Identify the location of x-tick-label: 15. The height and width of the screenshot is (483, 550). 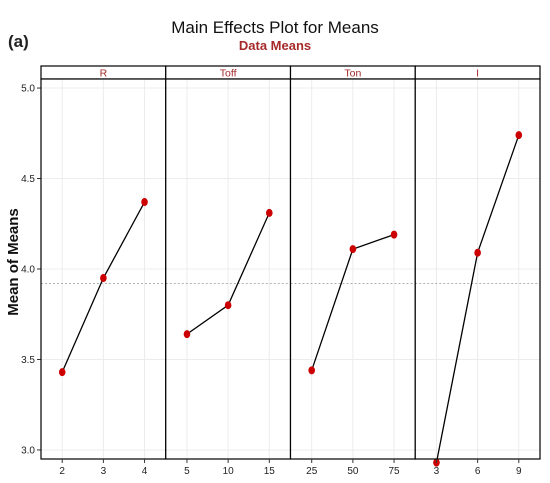
(270, 471).